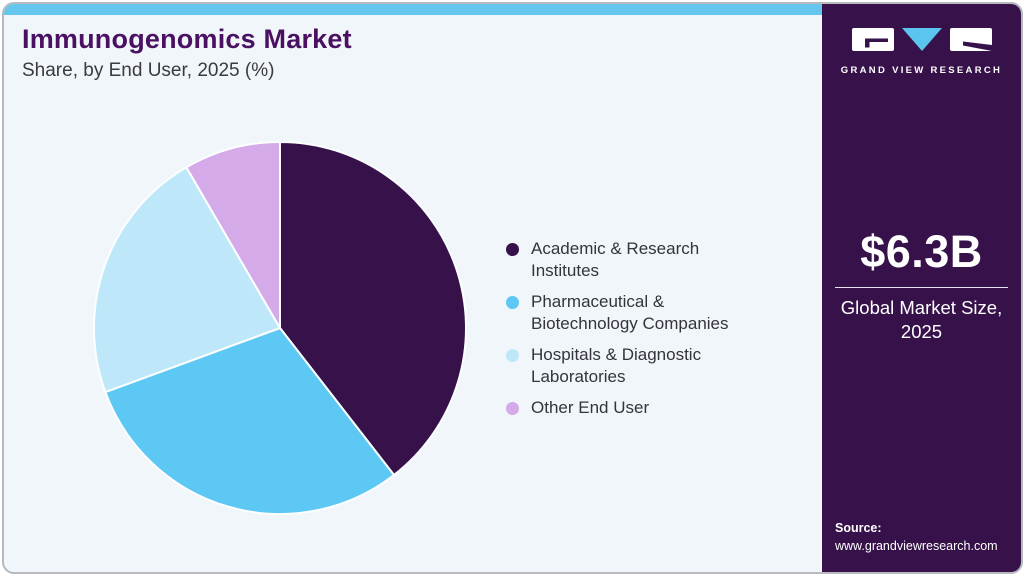 This screenshot has height=576, width=1025. I want to click on page-title: Immunogenomics Market, so click(187, 39).